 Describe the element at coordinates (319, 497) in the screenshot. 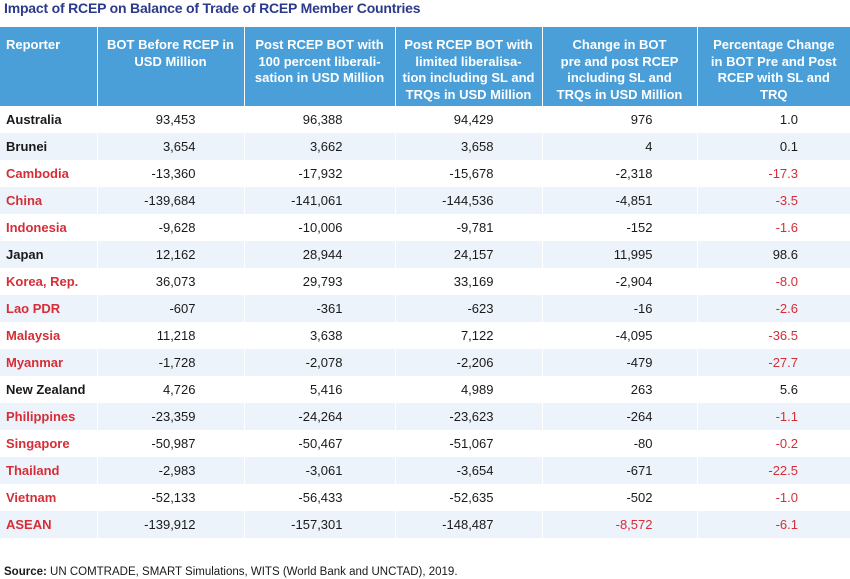

I see `cell-post-full: -56,433` at that location.